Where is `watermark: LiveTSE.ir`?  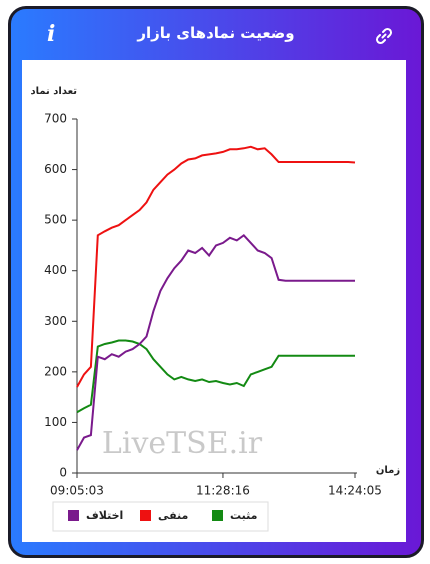
watermark: LiveTSE.ir is located at coordinates (182, 443).